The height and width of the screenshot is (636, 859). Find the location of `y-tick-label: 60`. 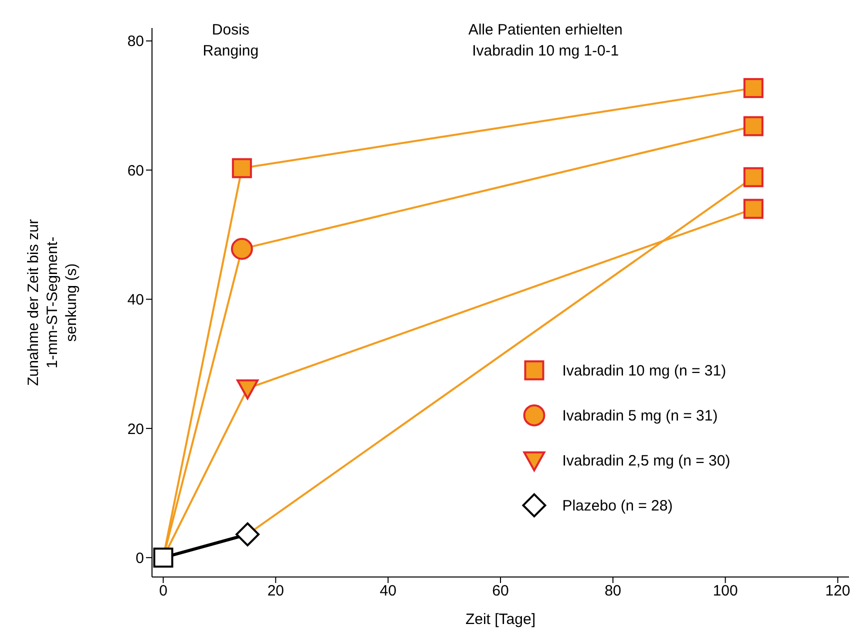

y-tick-label: 60 is located at coordinates (135, 171).